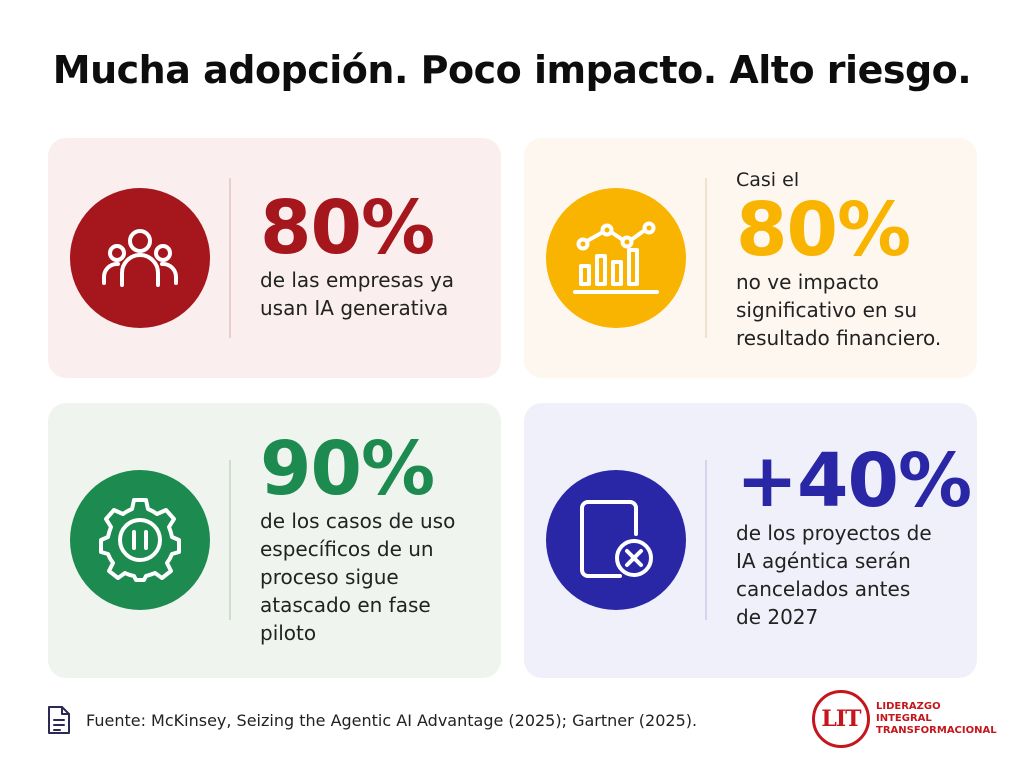  I want to click on desc-line: de los proyectos de, so click(834, 533).